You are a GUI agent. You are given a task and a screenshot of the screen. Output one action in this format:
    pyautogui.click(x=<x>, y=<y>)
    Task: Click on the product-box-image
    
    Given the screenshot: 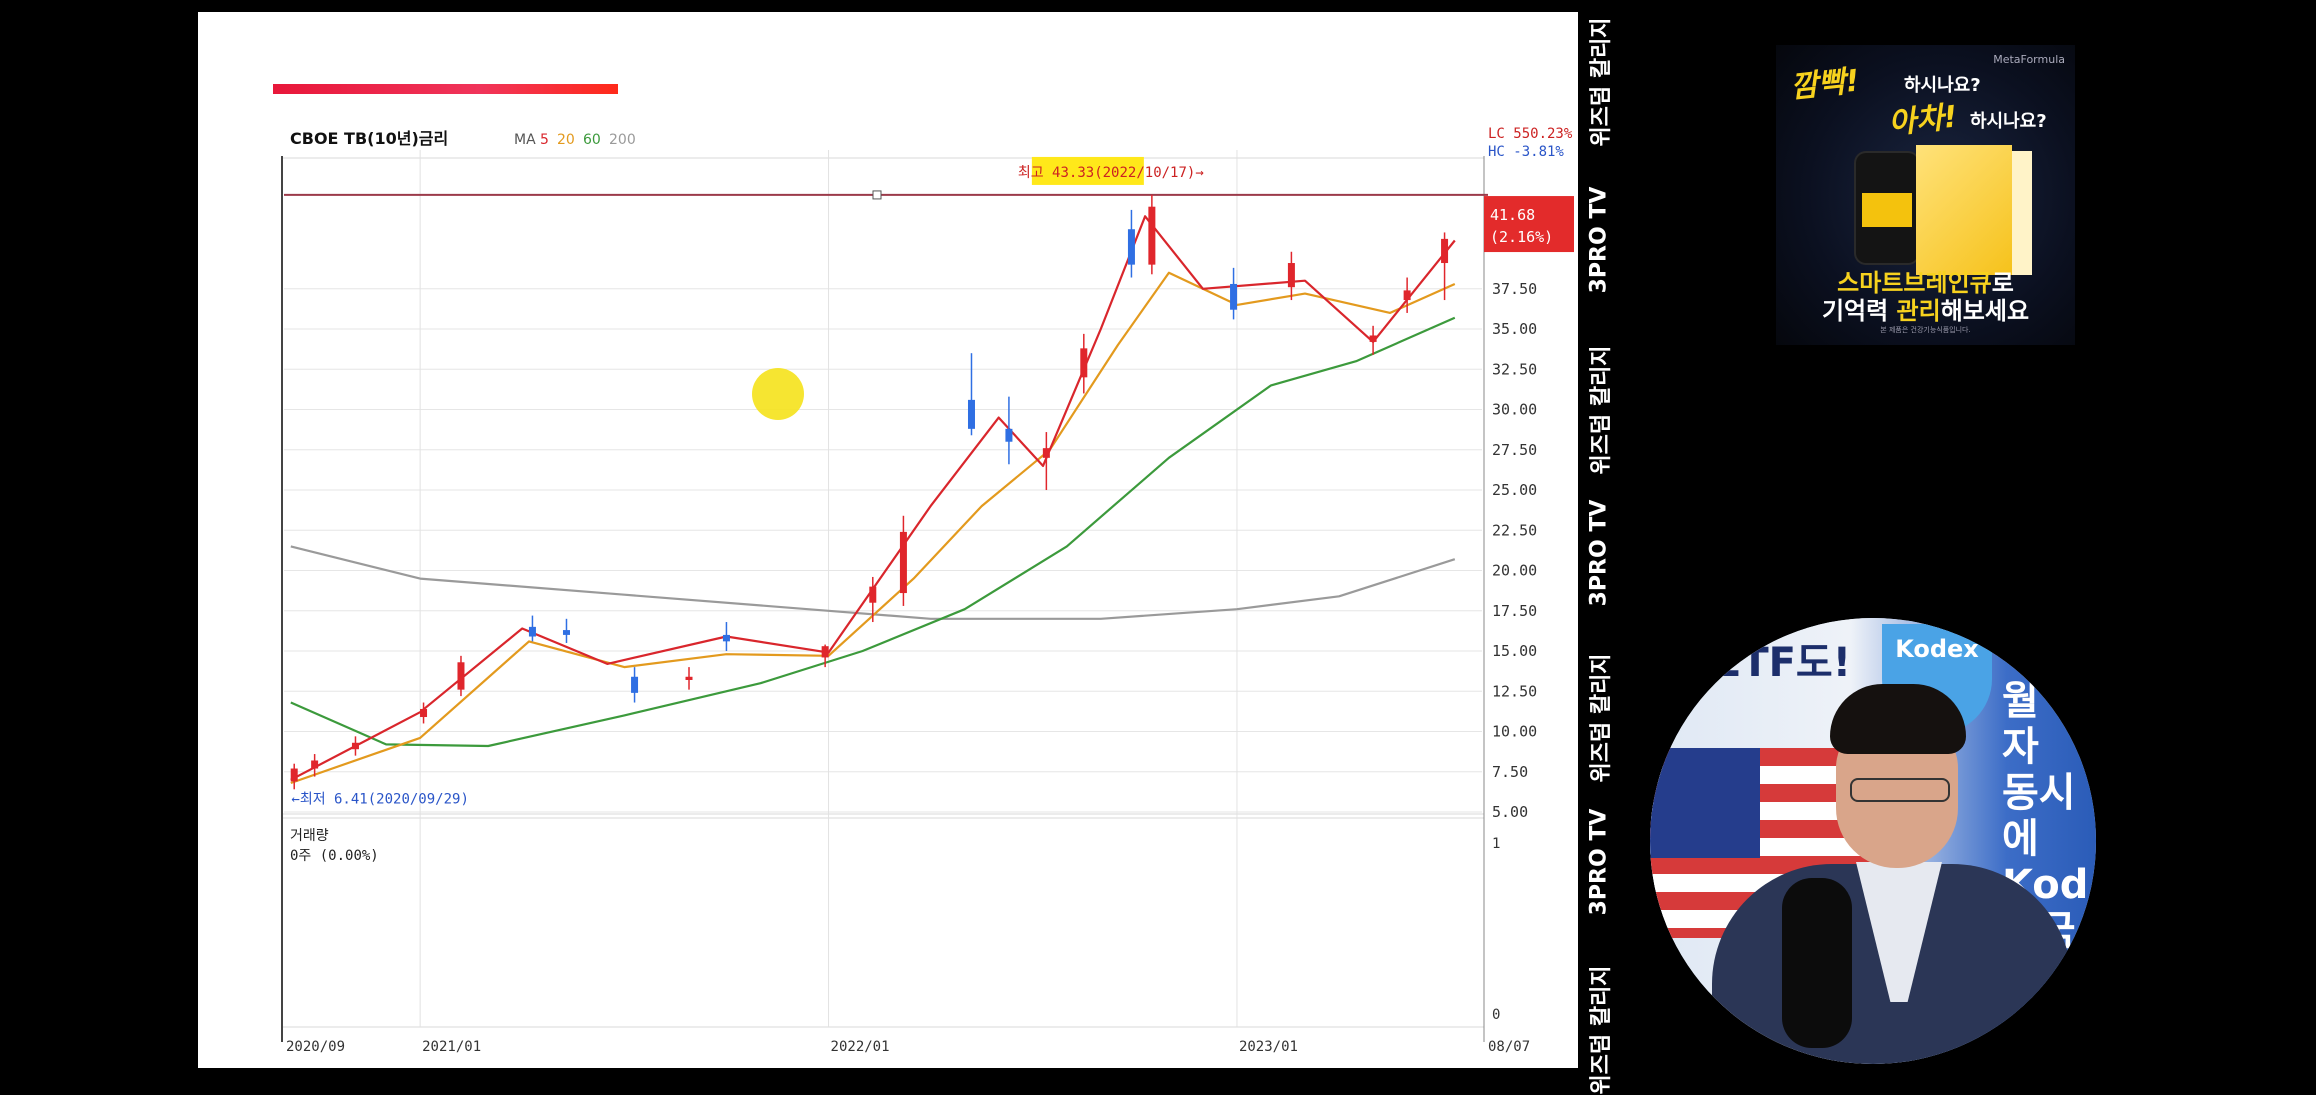 What is the action you would take?
    pyautogui.click(x=1974, y=210)
    